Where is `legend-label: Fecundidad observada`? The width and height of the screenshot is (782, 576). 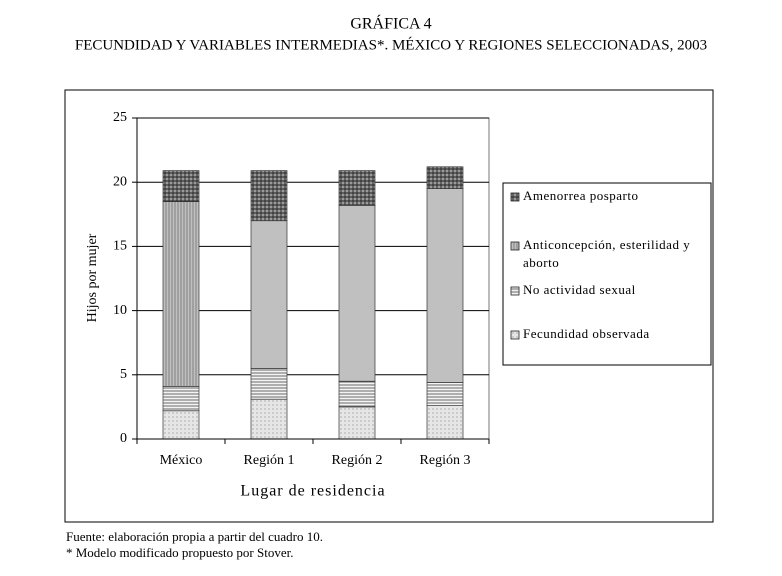 legend-label: Fecundidad observada is located at coordinates (586, 333).